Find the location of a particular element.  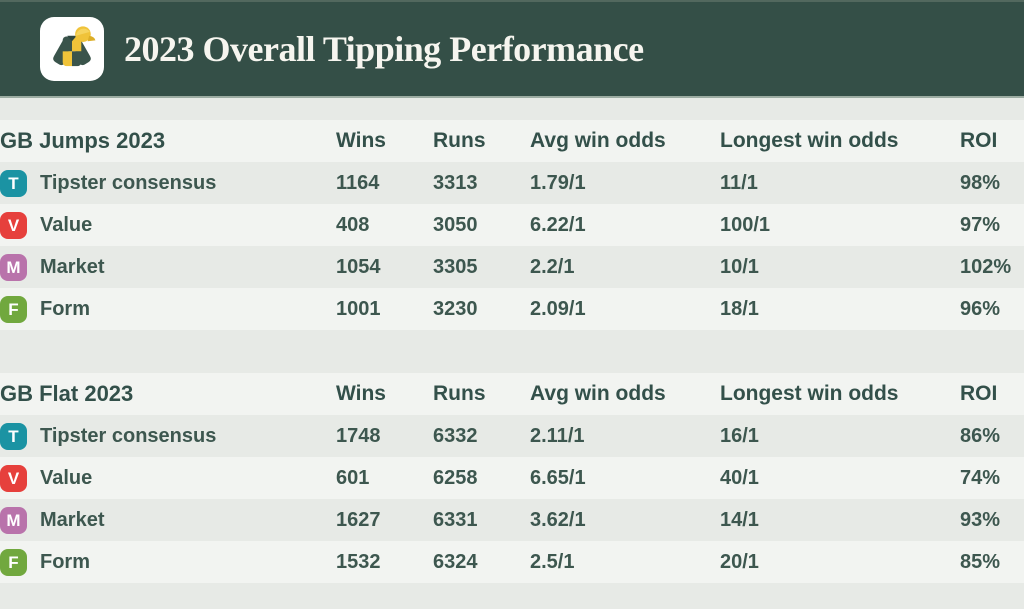

roi-value: 98% is located at coordinates (980, 182).